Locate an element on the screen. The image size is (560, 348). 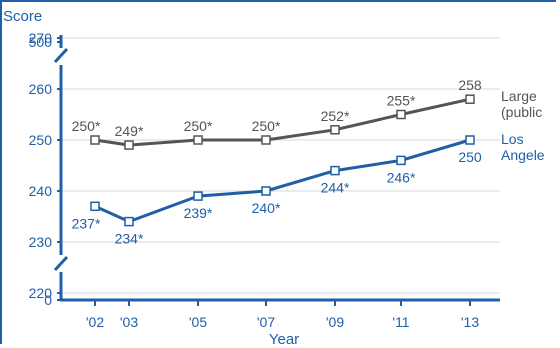
y-tick-label: 500 is located at coordinates (41, 42).